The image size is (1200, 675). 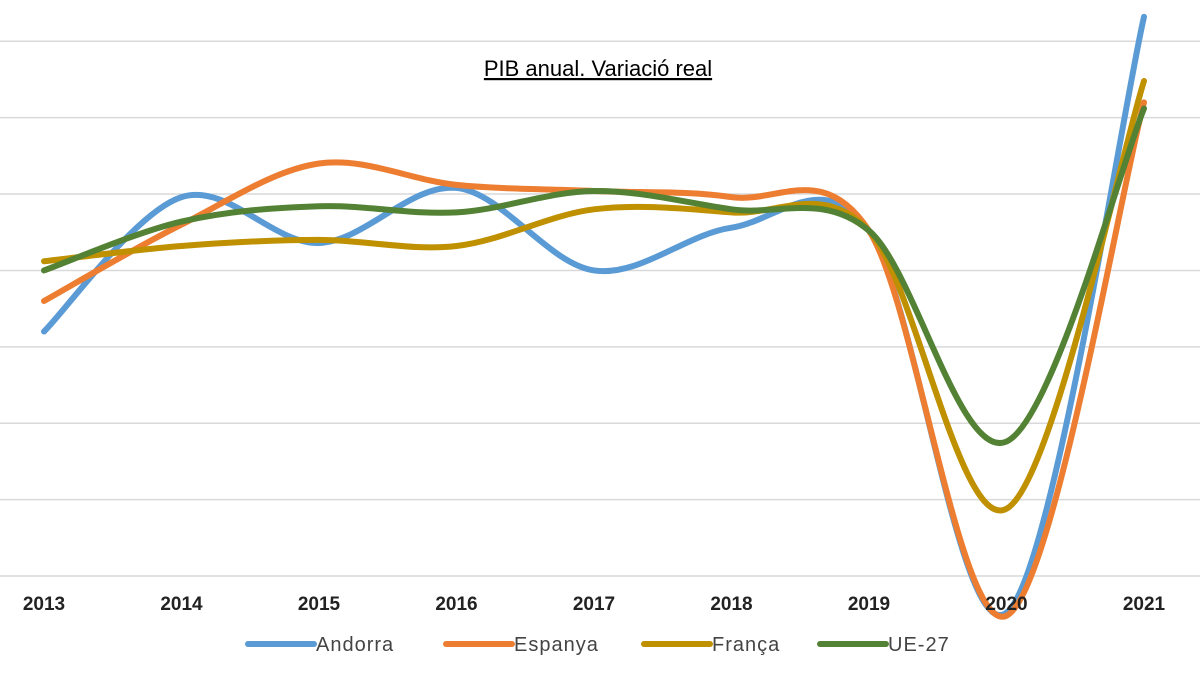 I want to click on x-tick-label-2021: 2021, so click(x=1144, y=604).